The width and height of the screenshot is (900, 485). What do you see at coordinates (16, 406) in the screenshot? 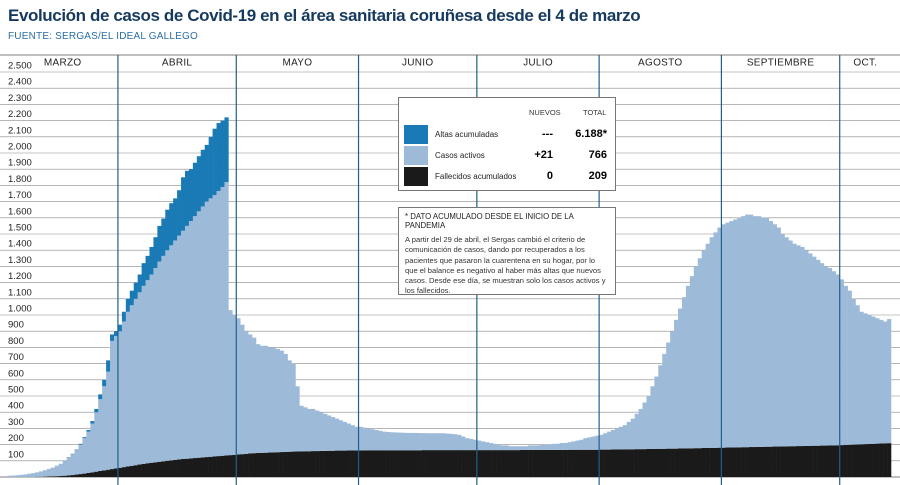
I see `y-tick-label: 400` at bounding box center [16, 406].